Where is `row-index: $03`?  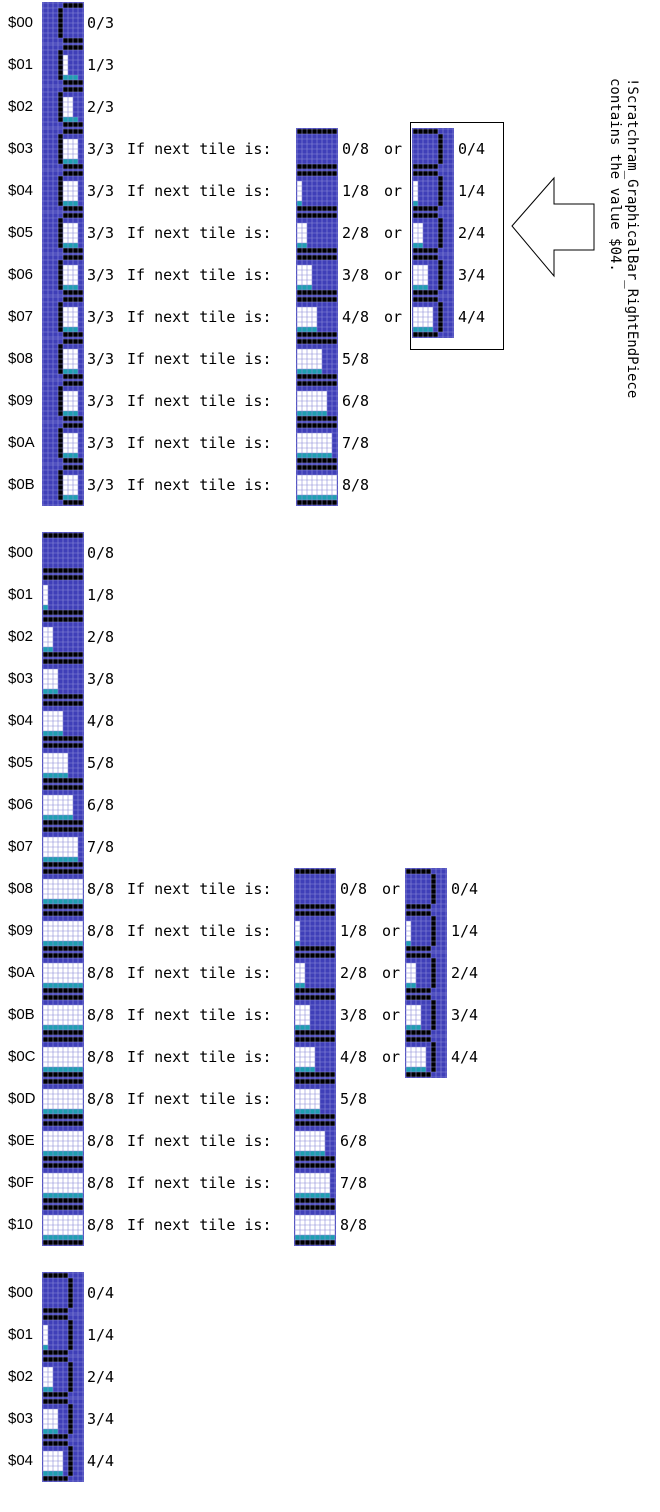 row-index: $03 is located at coordinates (21, 678).